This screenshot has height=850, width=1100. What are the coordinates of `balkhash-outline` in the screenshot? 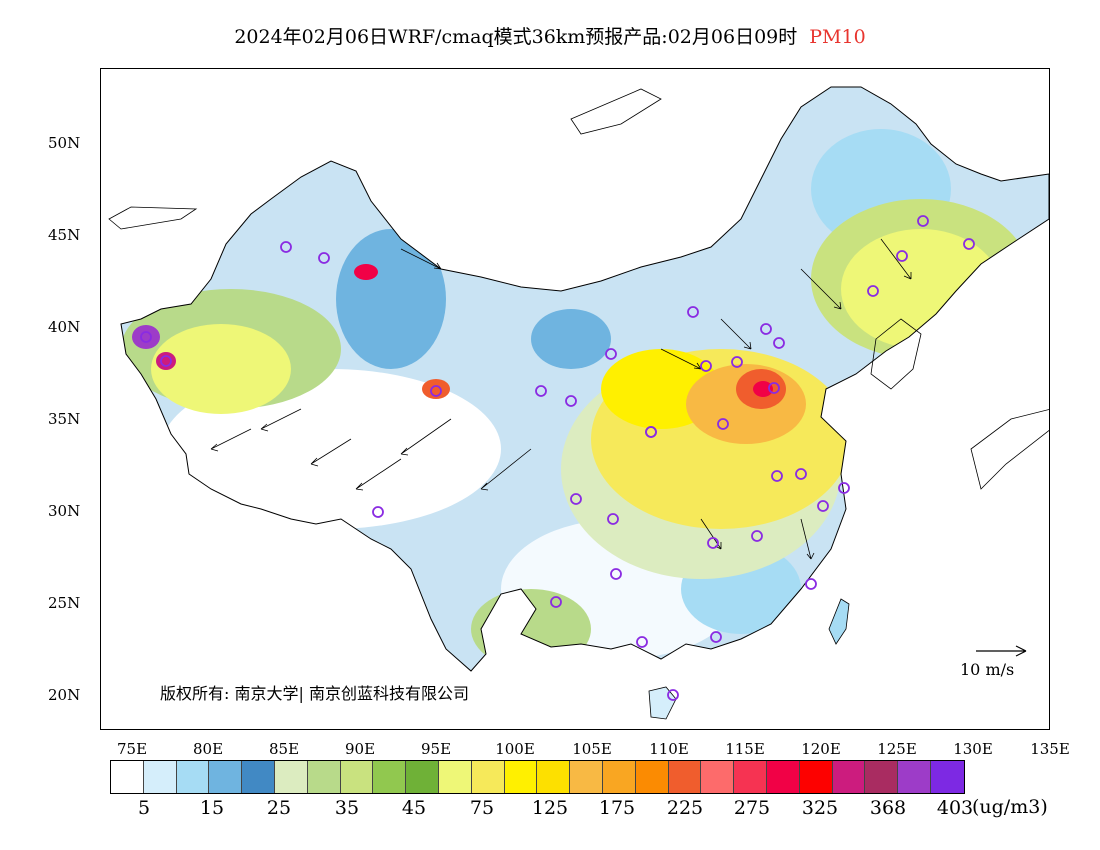 It's located at (153, 218).